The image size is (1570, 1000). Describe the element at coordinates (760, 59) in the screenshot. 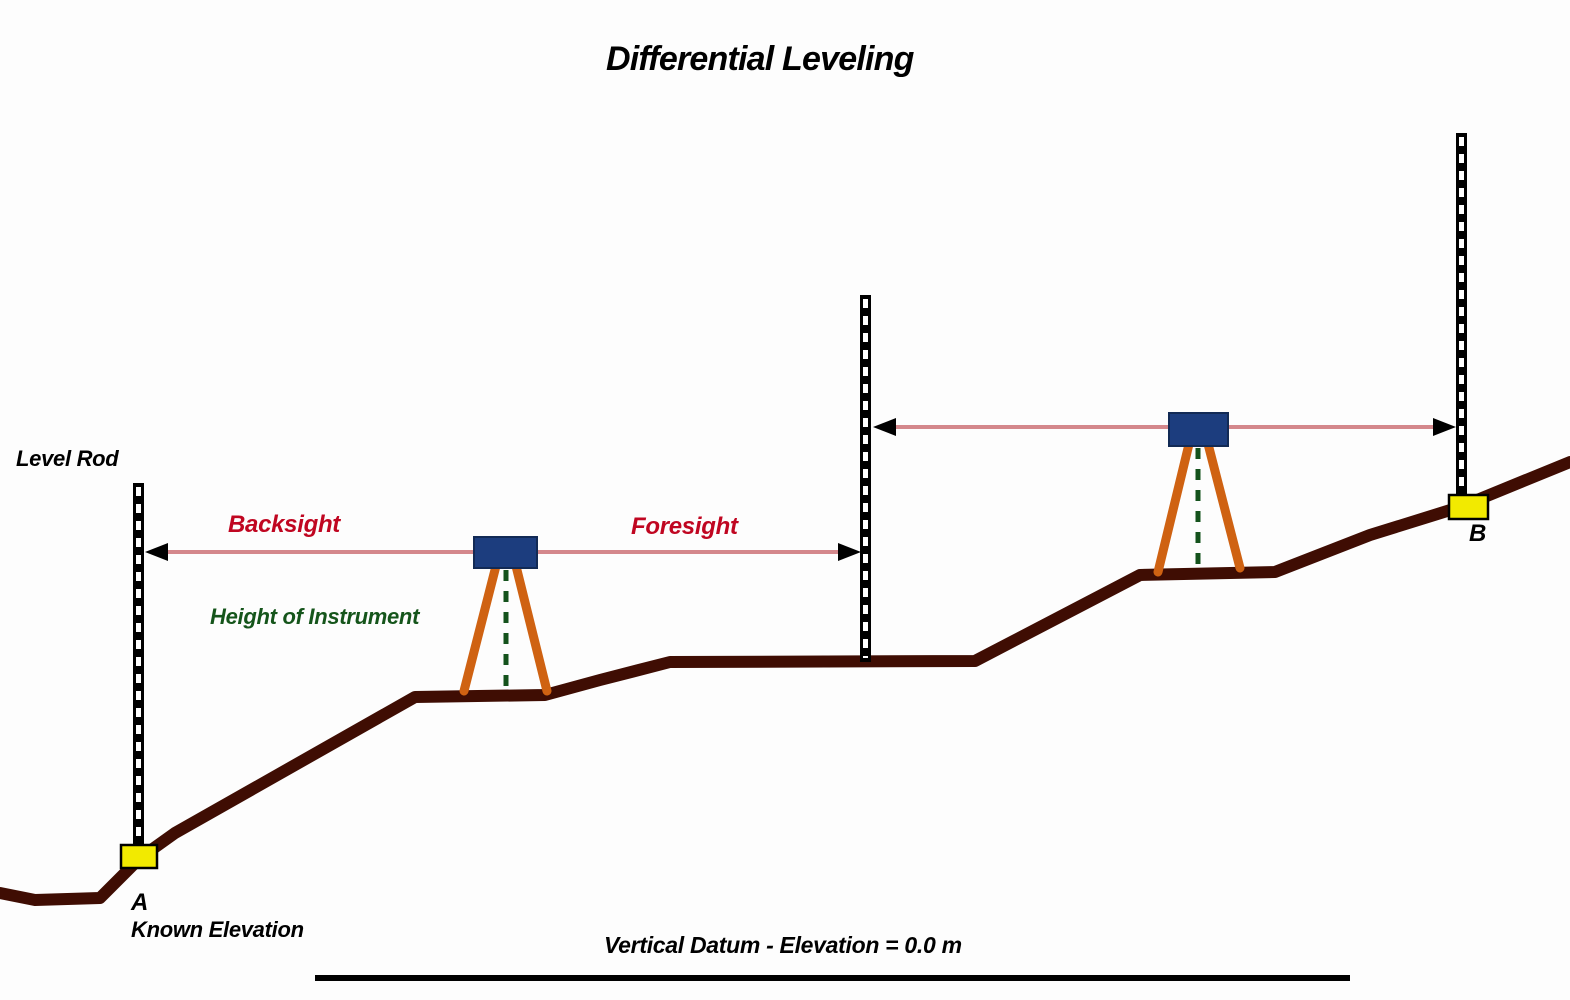

I see `diagram-title: Differential Leveling` at that location.